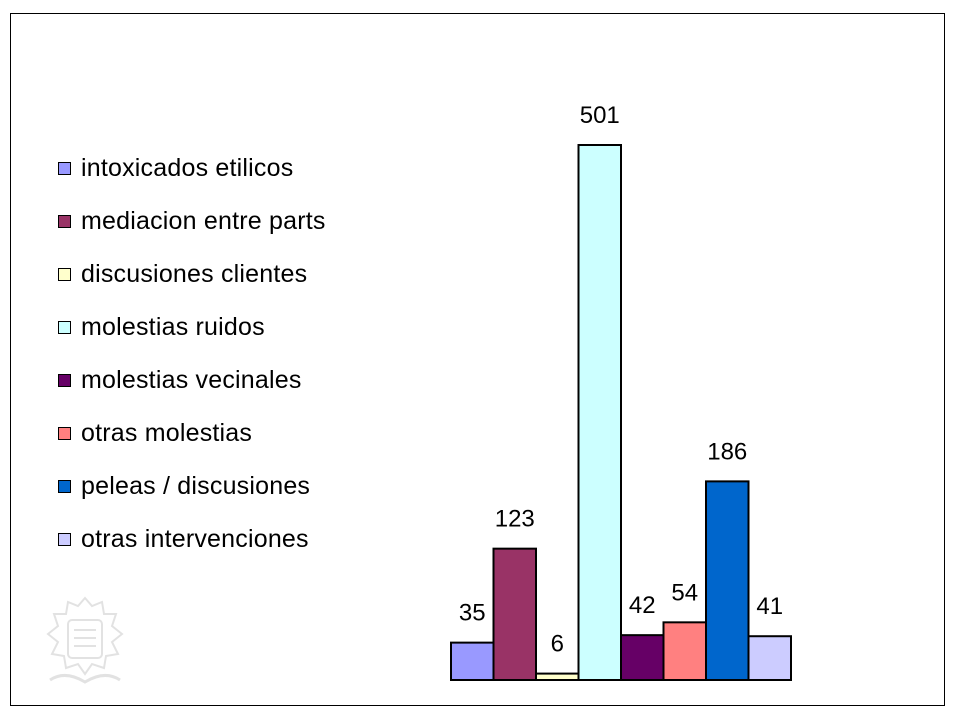  I want to click on data-label: 186, so click(727, 451).